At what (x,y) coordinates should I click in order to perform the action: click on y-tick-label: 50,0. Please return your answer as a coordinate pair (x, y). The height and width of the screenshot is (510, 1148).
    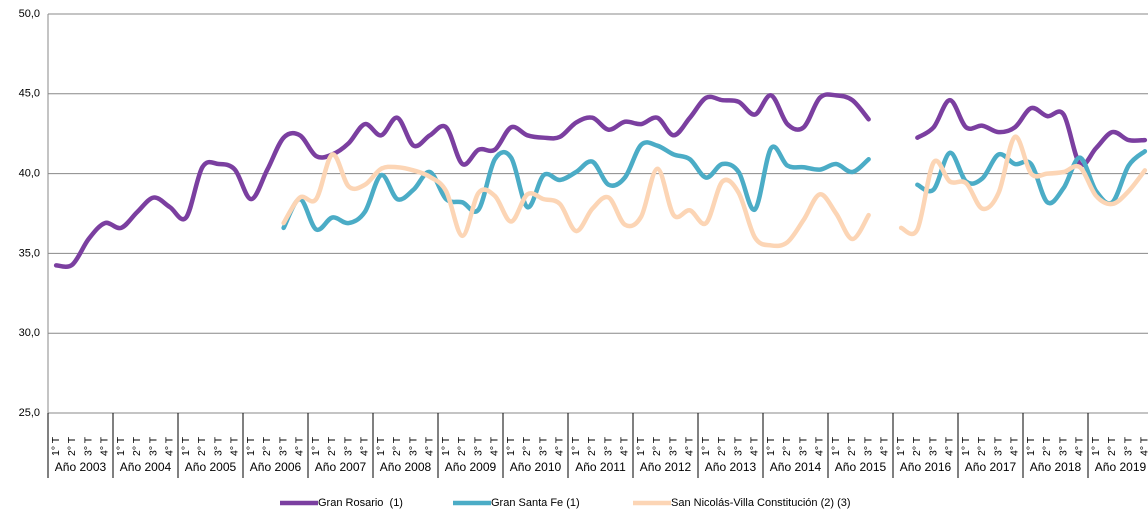
    Looking at the image, I should click on (29, 14).